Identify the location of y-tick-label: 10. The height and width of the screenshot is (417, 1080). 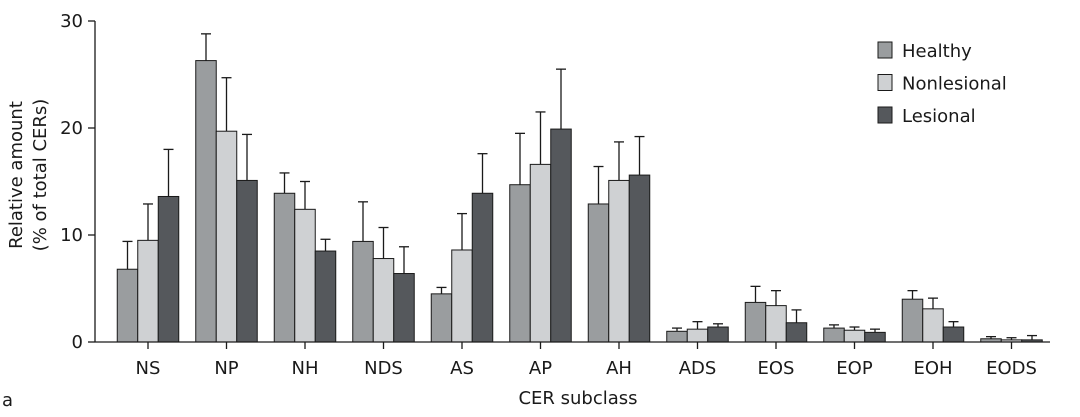
(71, 235).